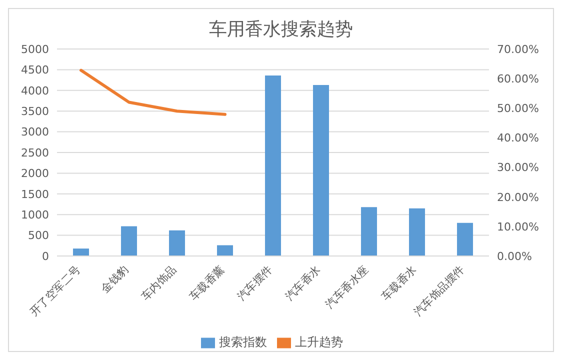  What do you see at coordinates (159, 283) in the screenshot?
I see `x-tick-label: 车内饰品` at bounding box center [159, 283].